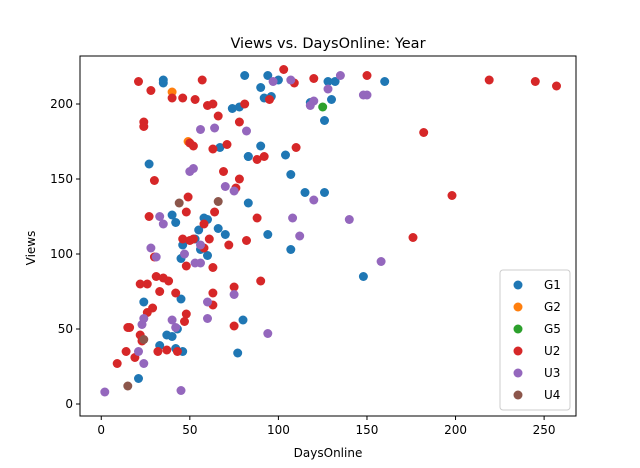  What do you see at coordinates (518, 285) in the screenshot?
I see `legend-marker-g1` at bounding box center [518, 285].